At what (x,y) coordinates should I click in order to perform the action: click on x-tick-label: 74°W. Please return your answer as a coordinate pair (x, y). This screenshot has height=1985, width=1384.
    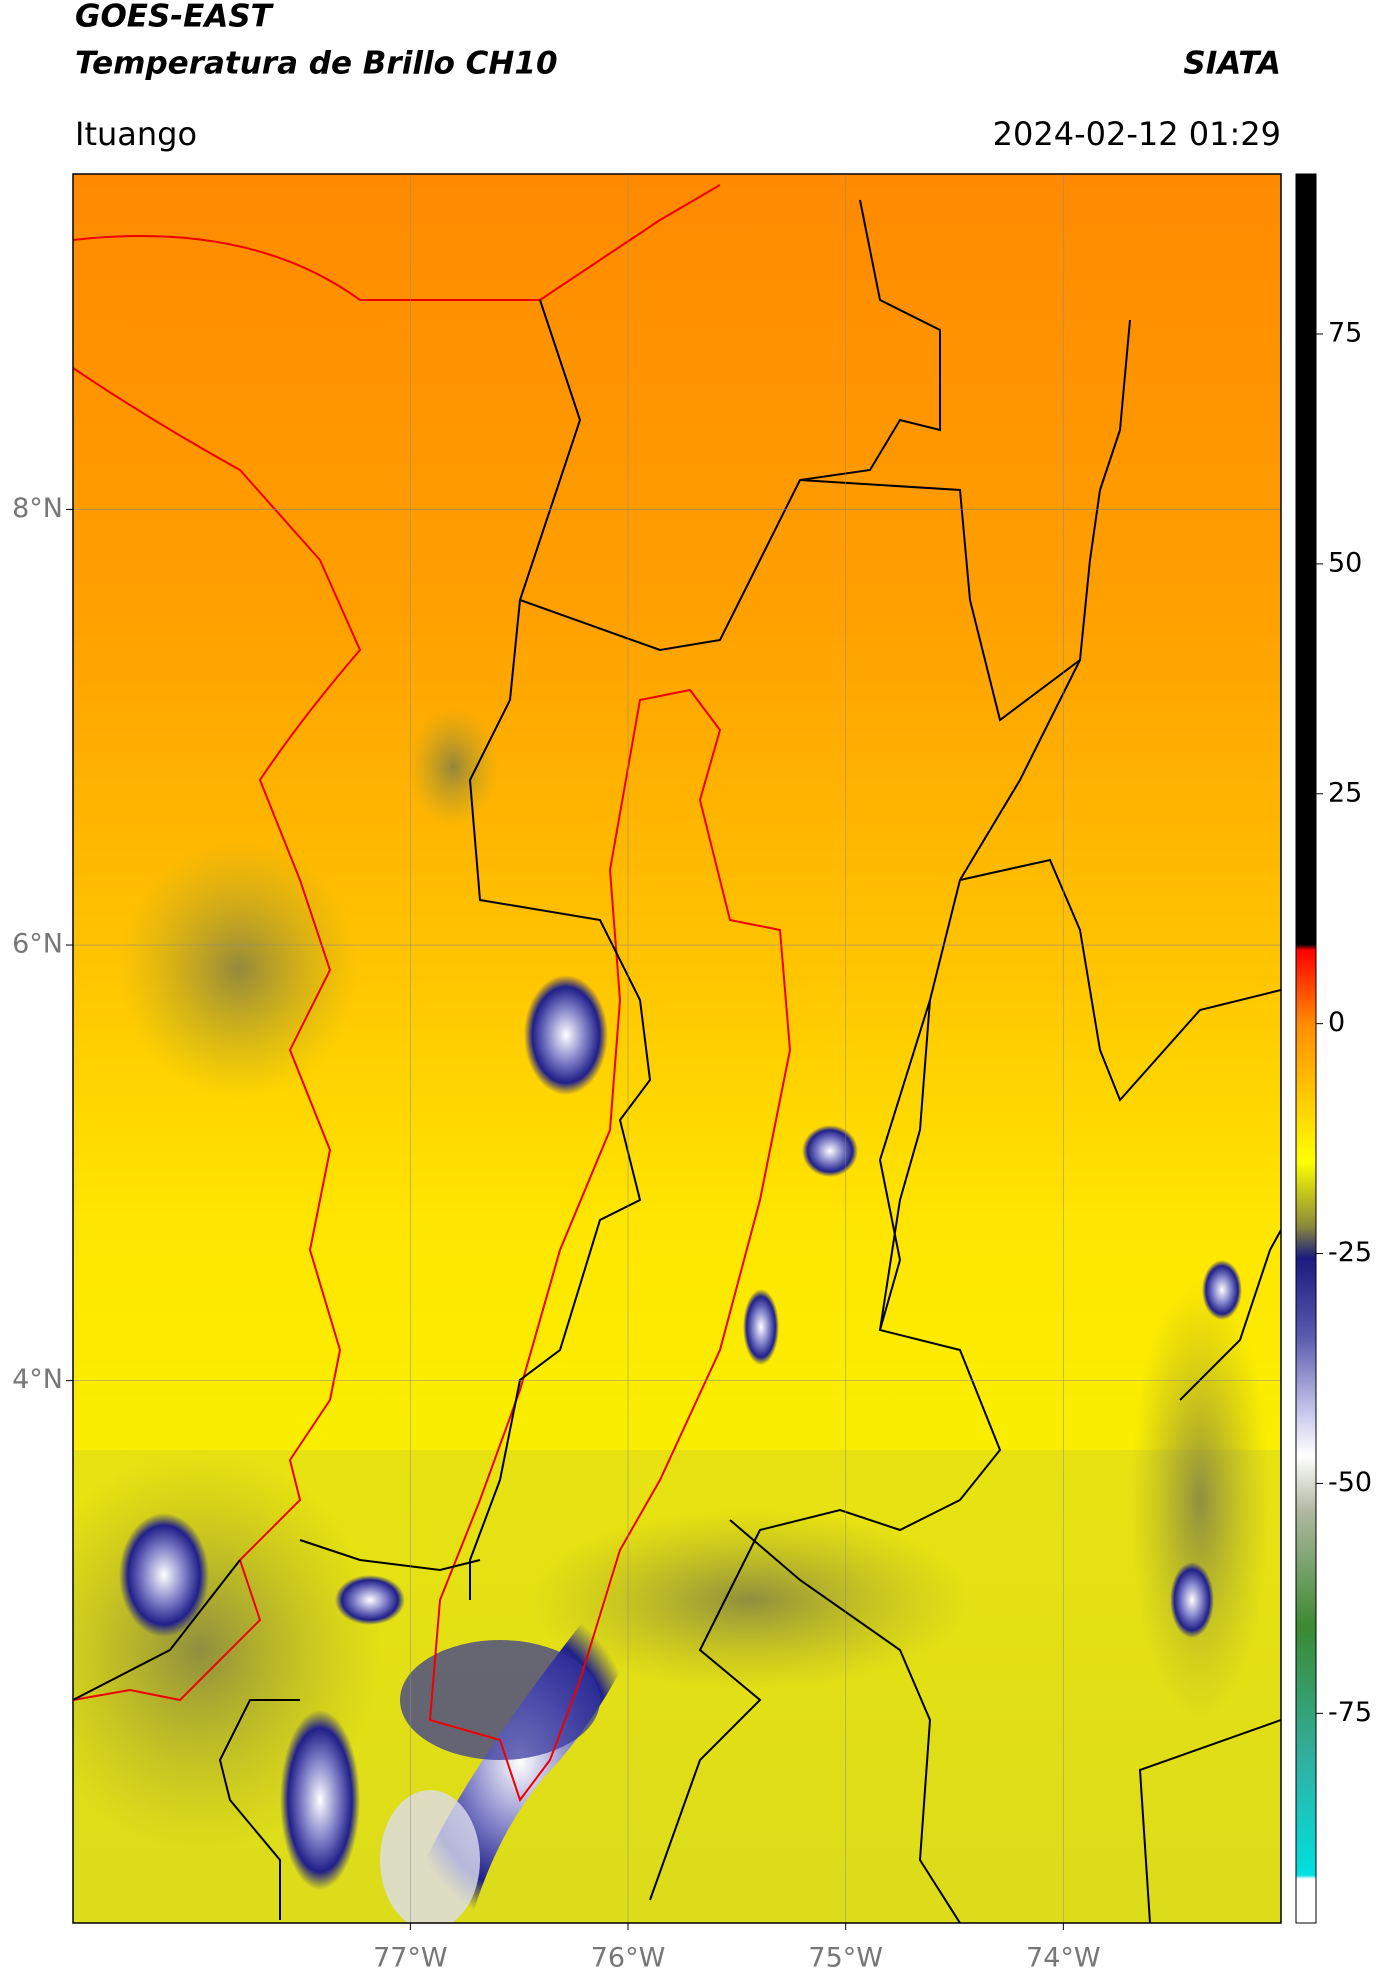
    Looking at the image, I should click on (1063, 1958).